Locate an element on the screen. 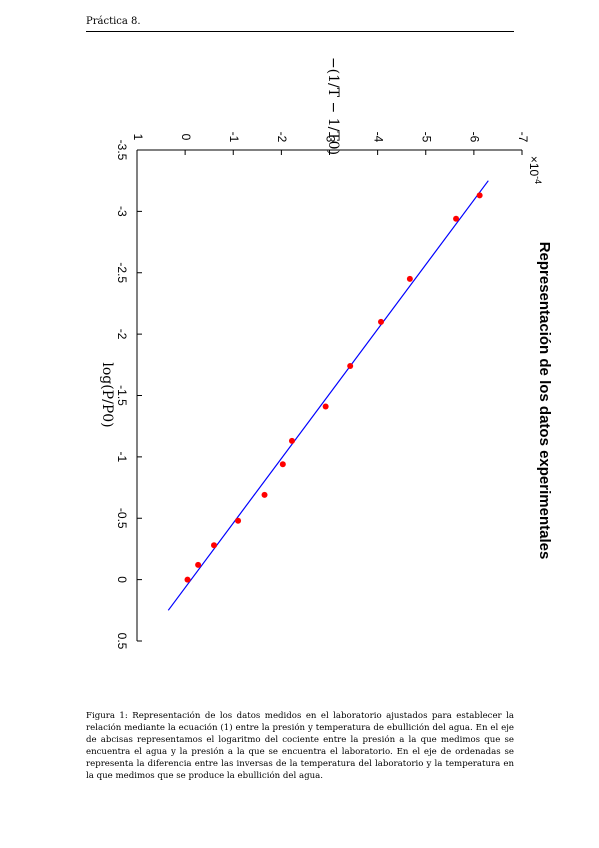 The width and height of the screenshot is (599, 848). x-tick-label: -2.5 is located at coordinates (122, 272).